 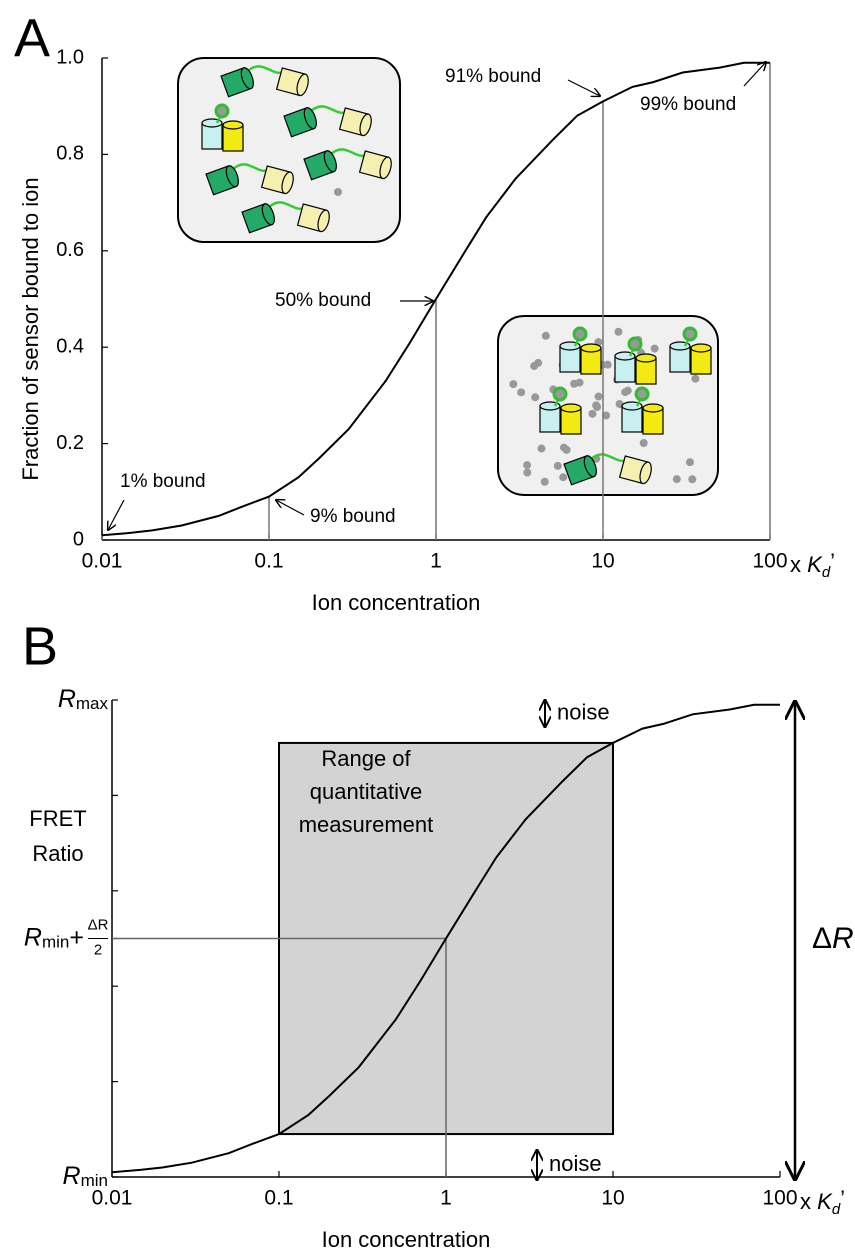 I want to click on range-label: measurement, so click(x=366, y=824).